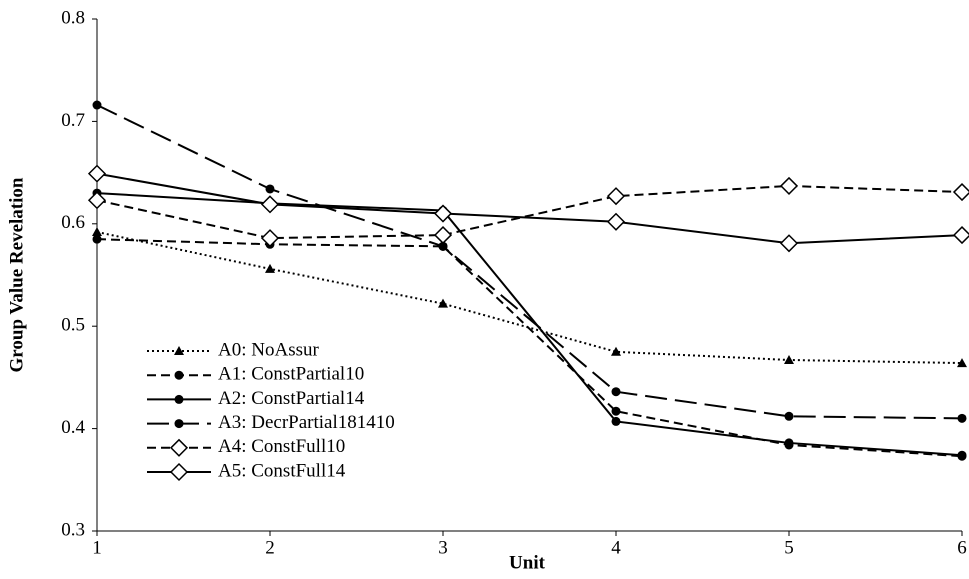  I want to click on legend-label: A2: ConstPartial14, so click(291, 398).